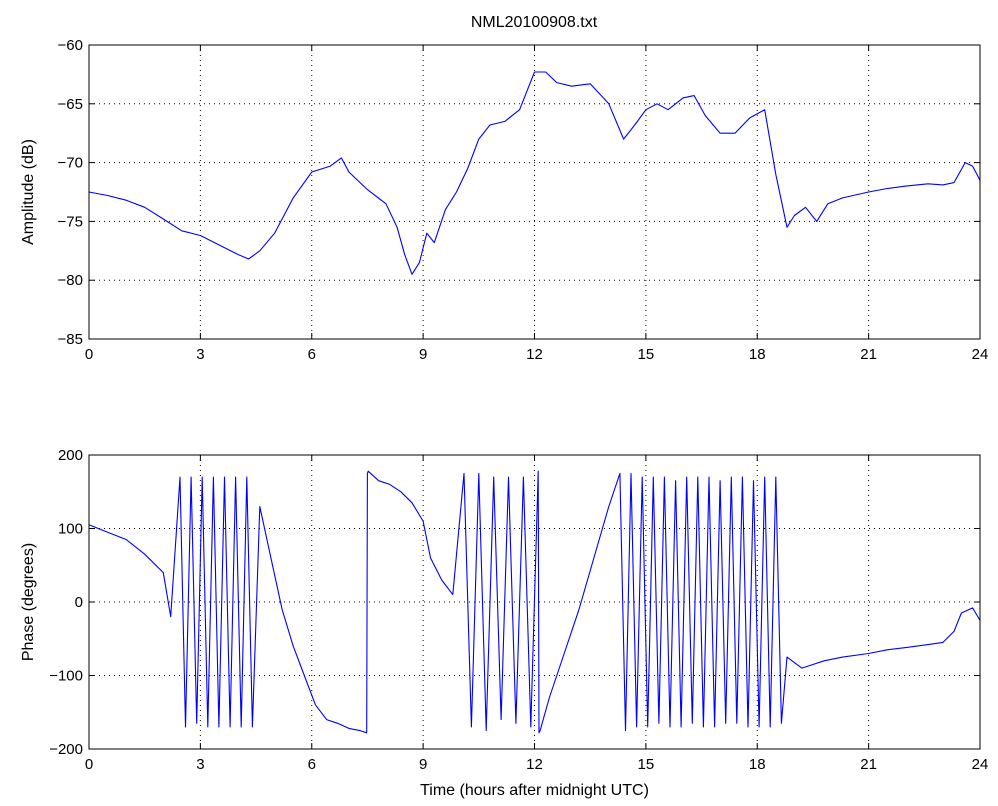 The height and width of the screenshot is (806, 998). What do you see at coordinates (70, 339) in the screenshot?
I see `amplitude-y-tick-label: −85` at bounding box center [70, 339].